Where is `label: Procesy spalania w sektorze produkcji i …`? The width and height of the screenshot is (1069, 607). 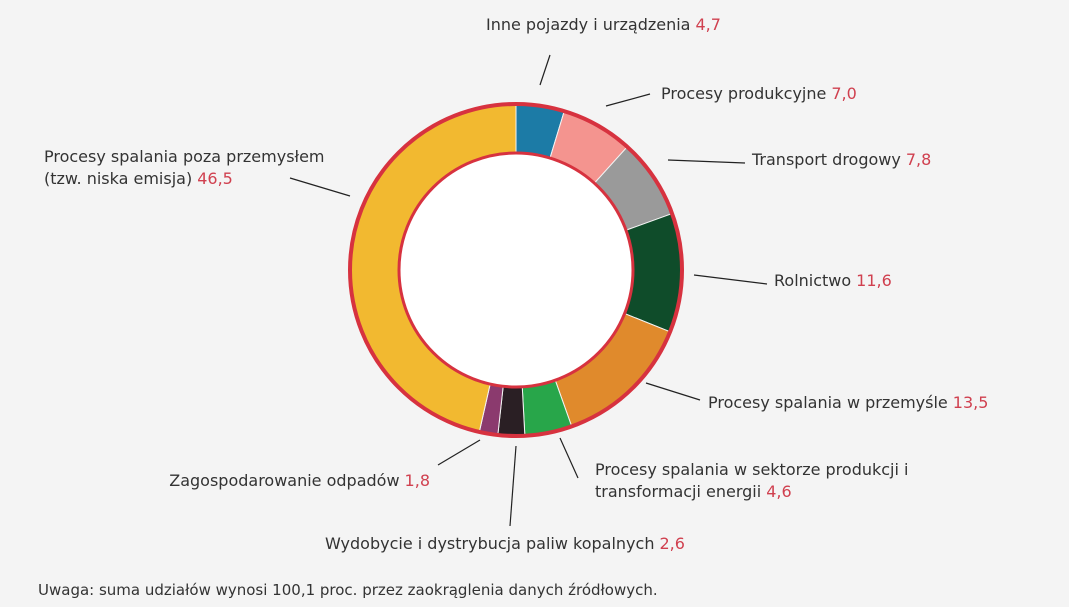 label: Procesy spalania w sektorze produkcji i … is located at coordinates (770, 481).